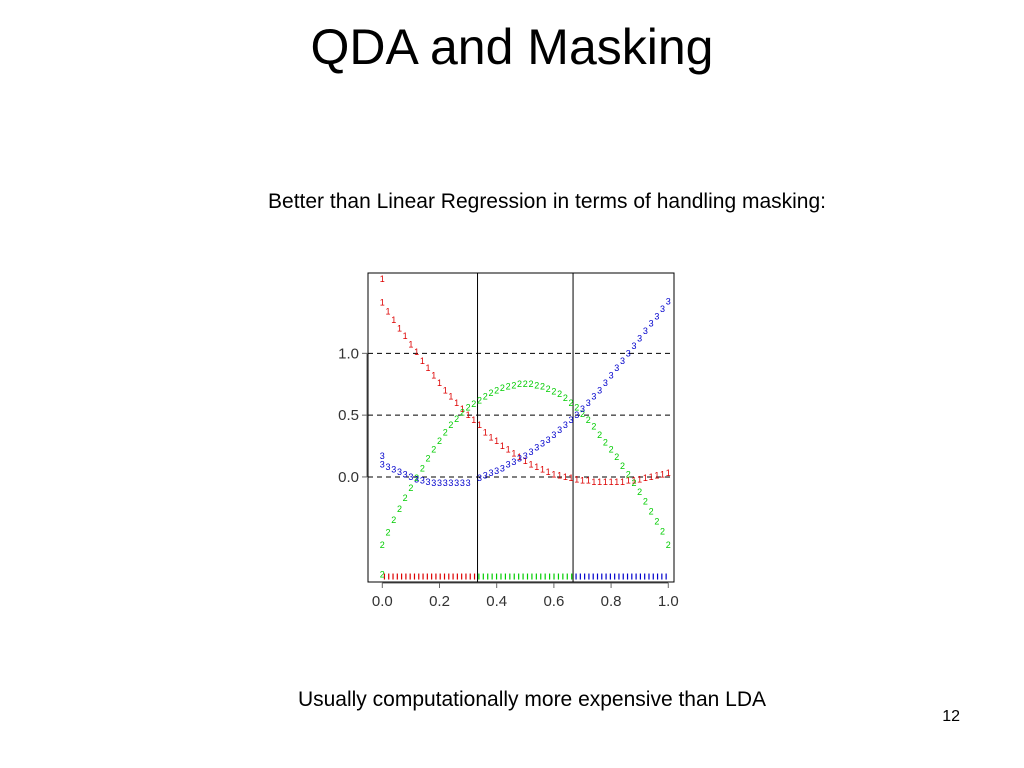 This screenshot has width=1024, height=768. I want to click on y-tick-label: 0.5, so click(348, 415).